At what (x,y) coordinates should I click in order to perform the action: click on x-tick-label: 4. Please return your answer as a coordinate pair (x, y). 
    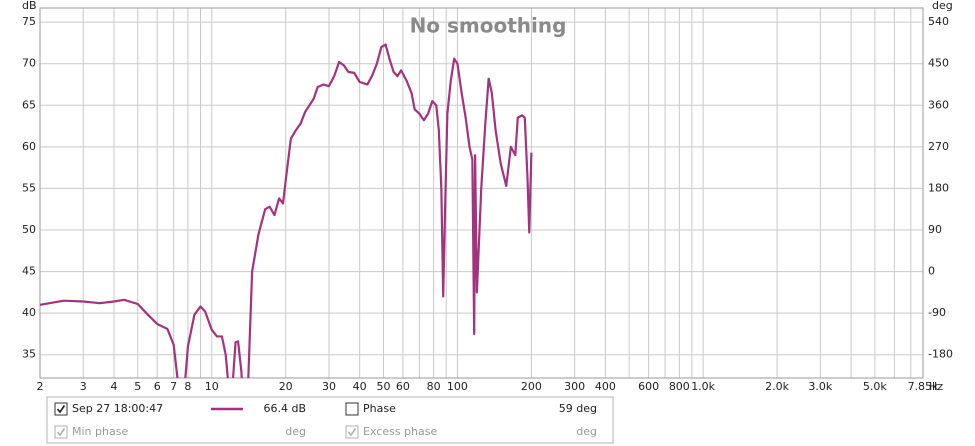
    Looking at the image, I should click on (113, 386).